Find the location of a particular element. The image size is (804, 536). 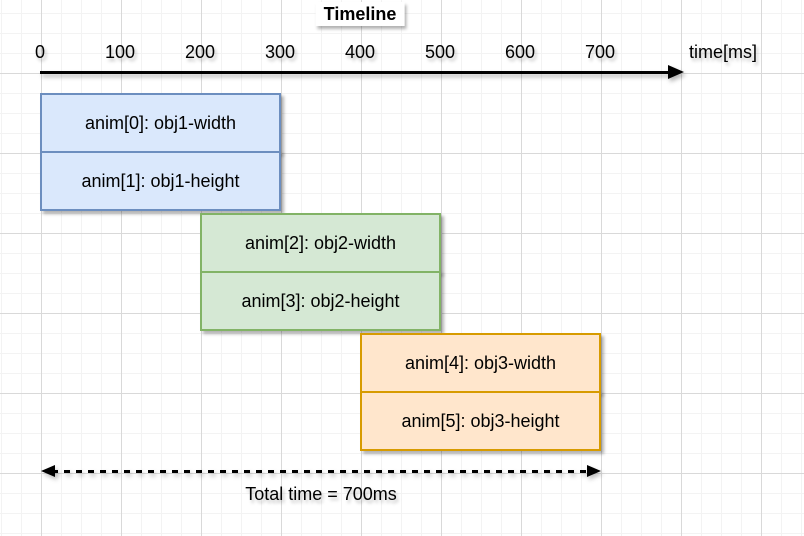

diagram-title: Timeline is located at coordinates (360, 14).